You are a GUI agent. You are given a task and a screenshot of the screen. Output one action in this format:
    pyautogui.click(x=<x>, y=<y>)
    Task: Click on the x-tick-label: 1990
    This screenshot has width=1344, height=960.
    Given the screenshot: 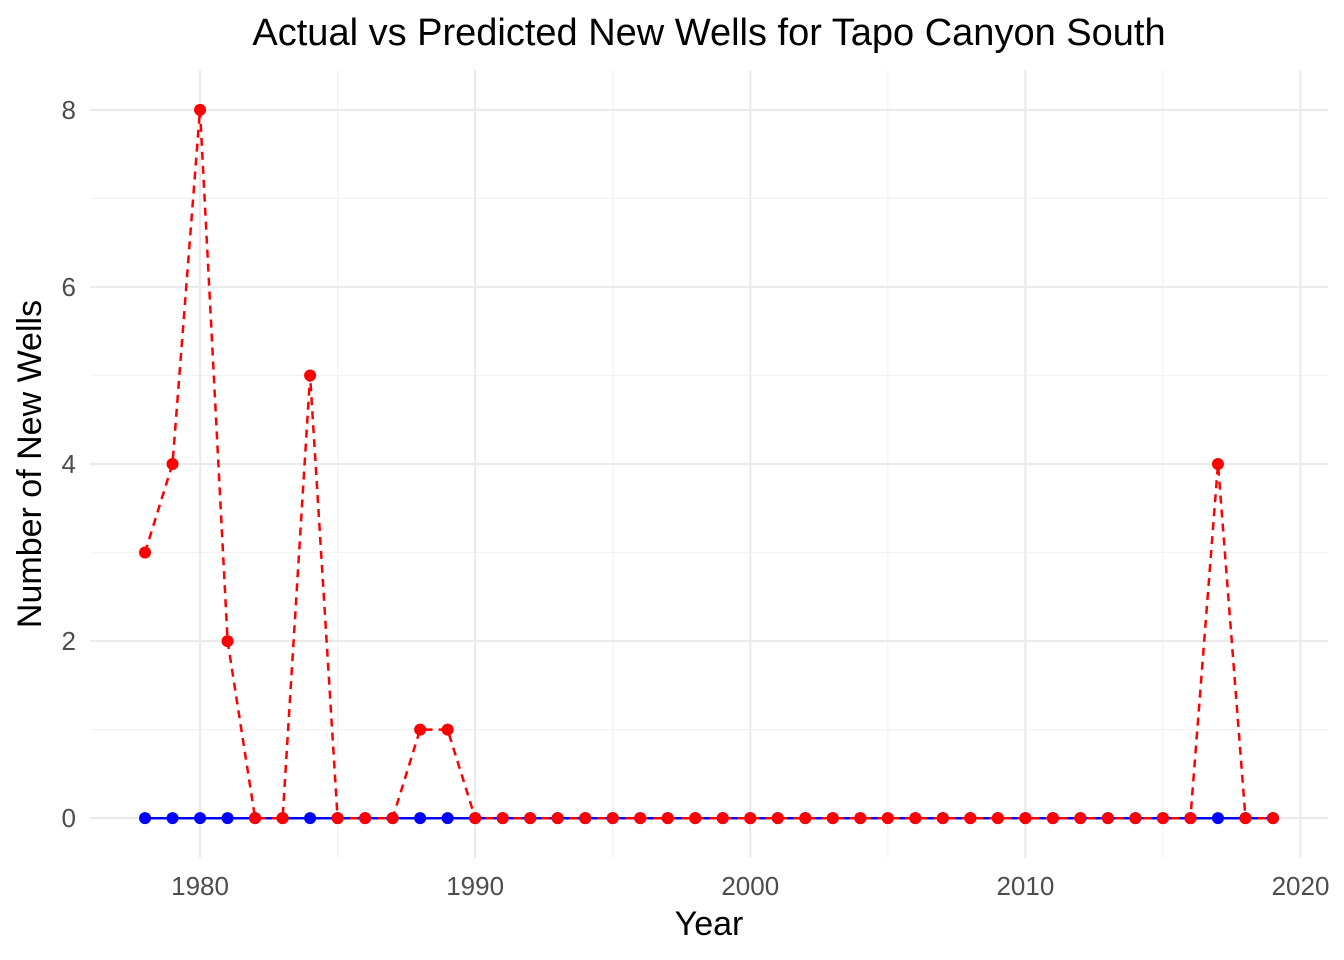 What is the action you would take?
    pyautogui.click(x=475, y=886)
    